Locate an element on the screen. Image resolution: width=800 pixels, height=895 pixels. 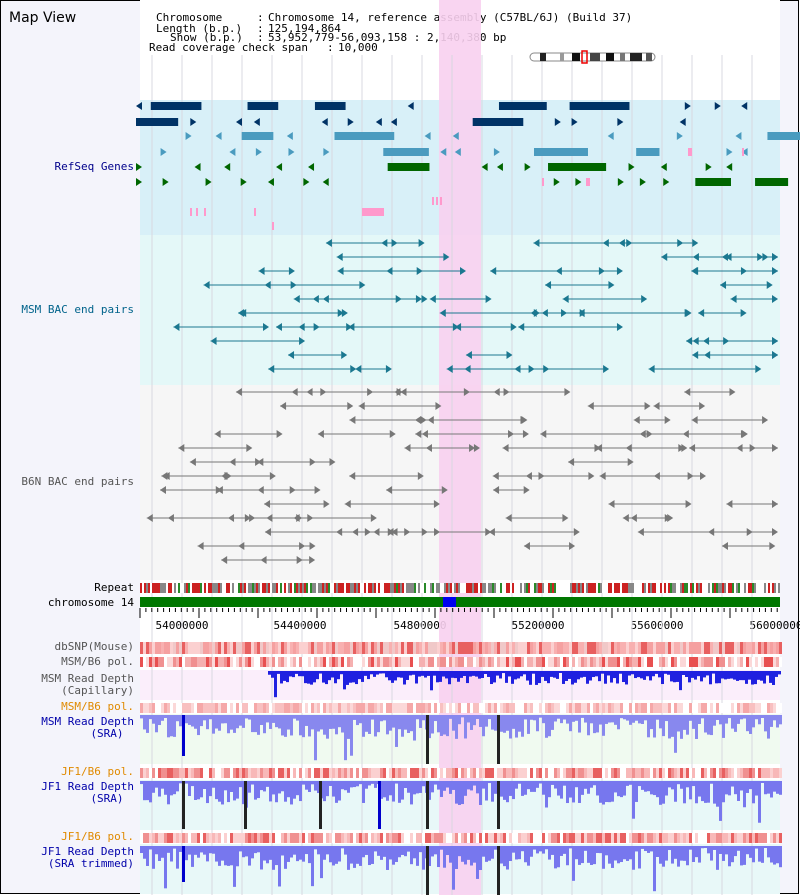
jf1-depth-sra-label: JF1 Read Depth is located at coordinates (87, 786).